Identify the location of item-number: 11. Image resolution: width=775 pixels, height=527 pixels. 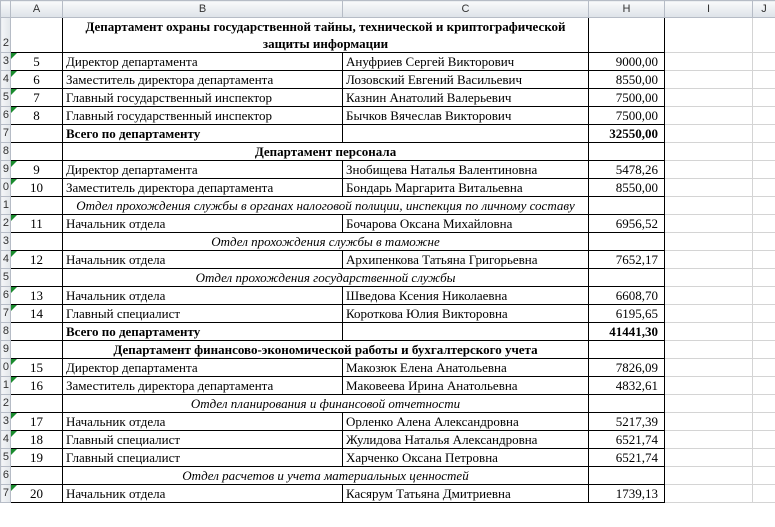
(36, 223).